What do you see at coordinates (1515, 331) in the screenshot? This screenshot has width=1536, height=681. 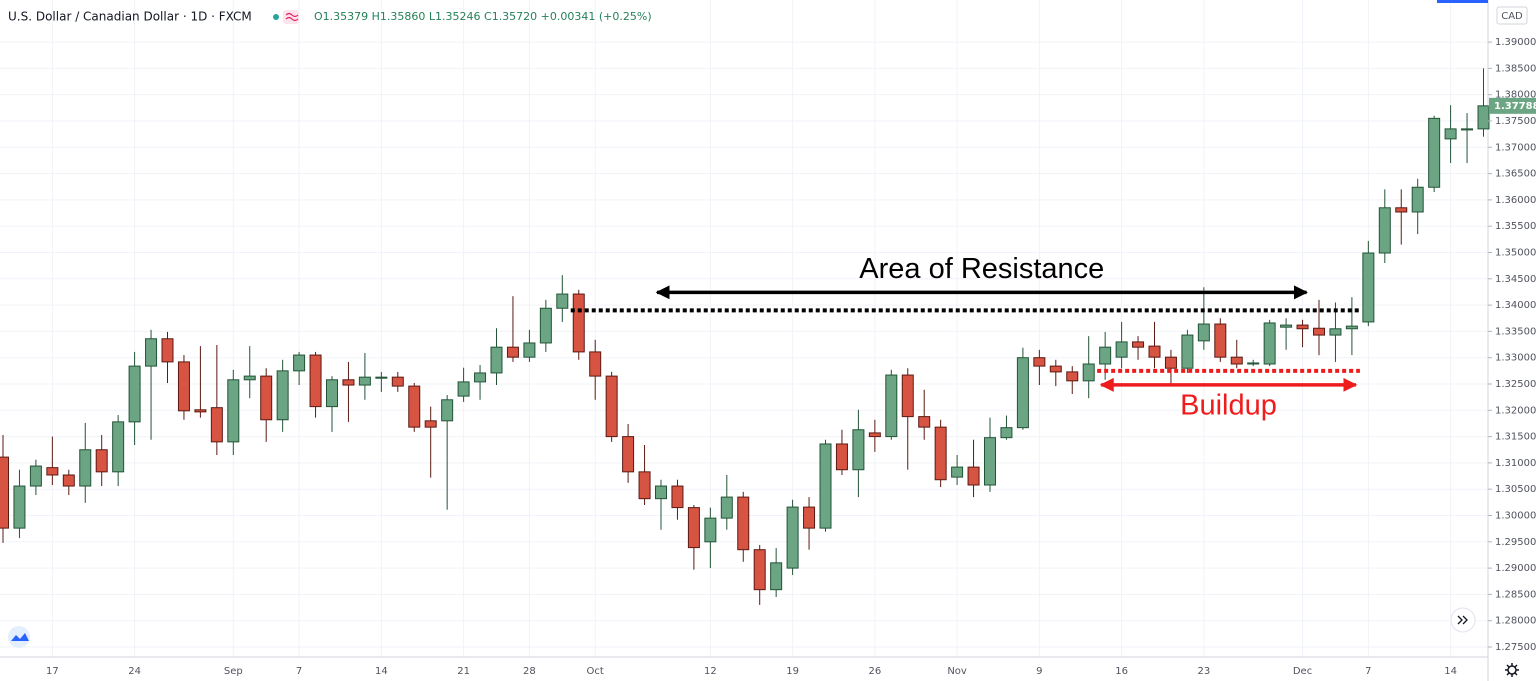 I see `y-tick-label: 1.33500` at bounding box center [1515, 331].